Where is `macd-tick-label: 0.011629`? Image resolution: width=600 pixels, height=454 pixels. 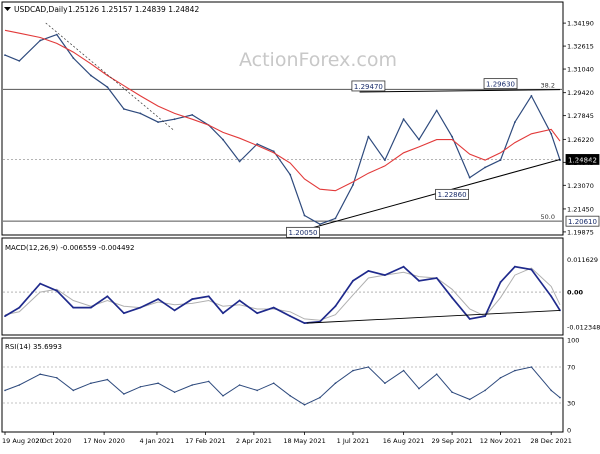
macd-tick-label: 0.011629 is located at coordinates (582, 260).